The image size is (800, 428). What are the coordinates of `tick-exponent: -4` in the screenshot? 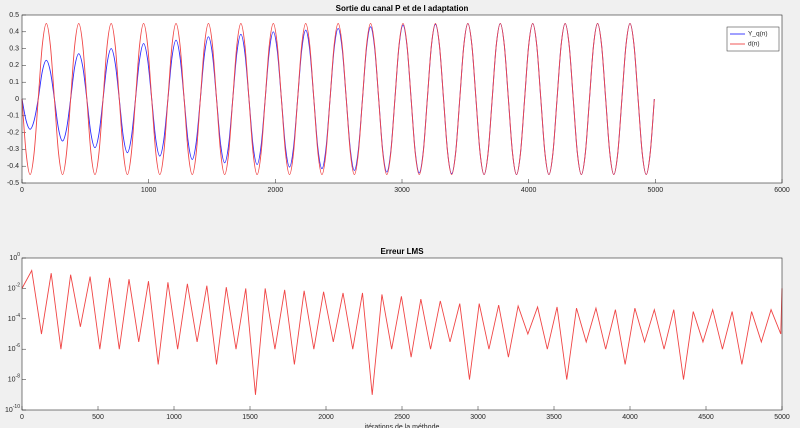 It's located at (18, 316).